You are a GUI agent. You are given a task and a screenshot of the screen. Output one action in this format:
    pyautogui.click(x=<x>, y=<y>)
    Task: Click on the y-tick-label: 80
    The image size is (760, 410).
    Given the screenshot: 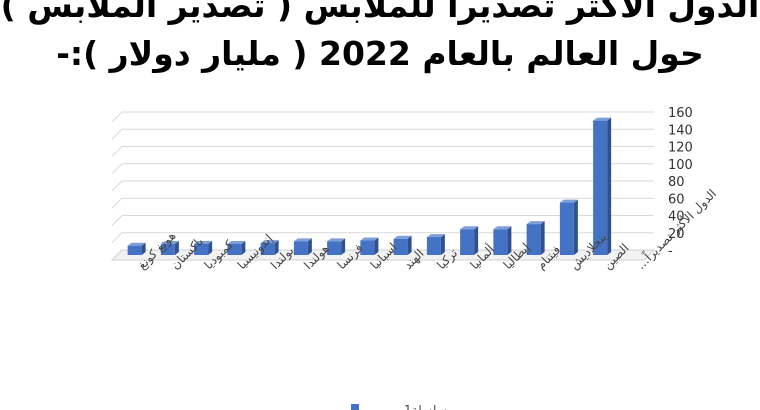 What is the action you would take?
    pyautogui.click(x=676, y=182)
    